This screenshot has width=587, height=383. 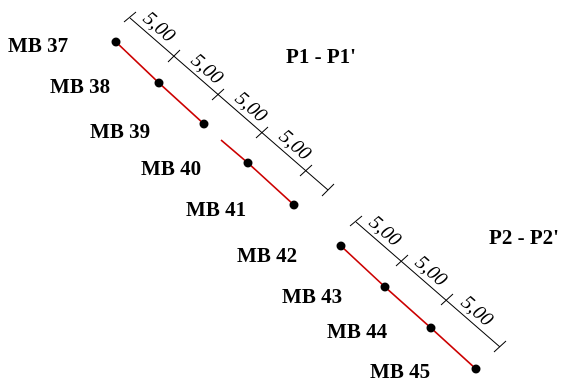 I want to click on point-label: MB 45, so click(x=400, y=371).